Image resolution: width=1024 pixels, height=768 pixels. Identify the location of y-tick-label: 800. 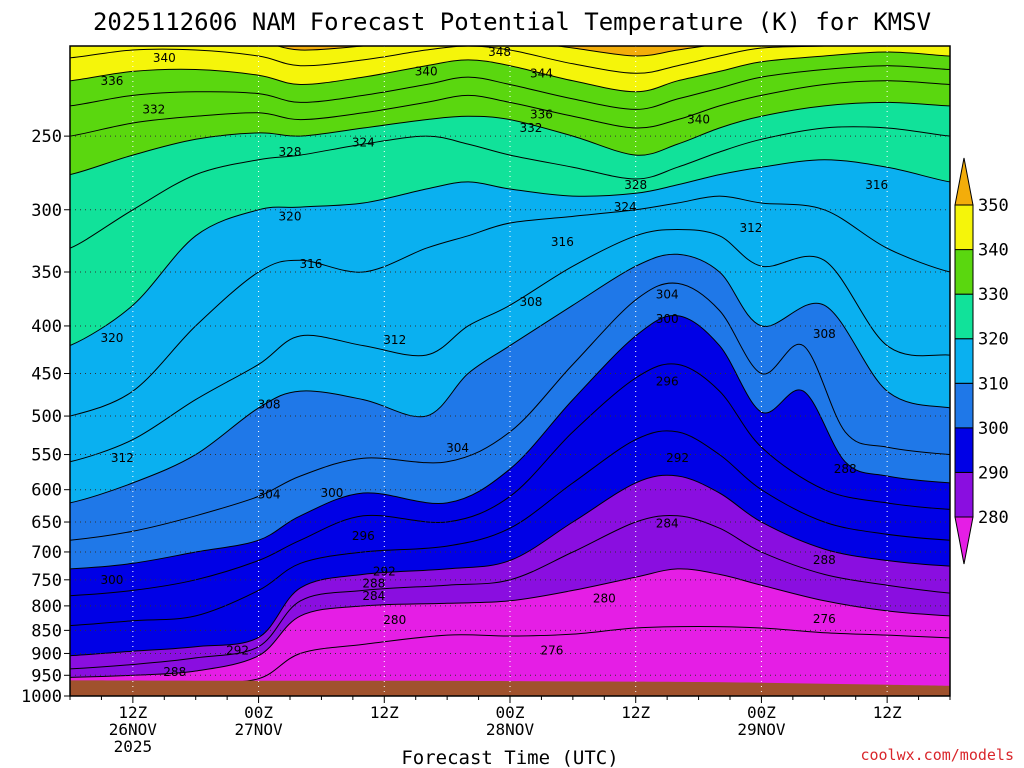
(46, 607).